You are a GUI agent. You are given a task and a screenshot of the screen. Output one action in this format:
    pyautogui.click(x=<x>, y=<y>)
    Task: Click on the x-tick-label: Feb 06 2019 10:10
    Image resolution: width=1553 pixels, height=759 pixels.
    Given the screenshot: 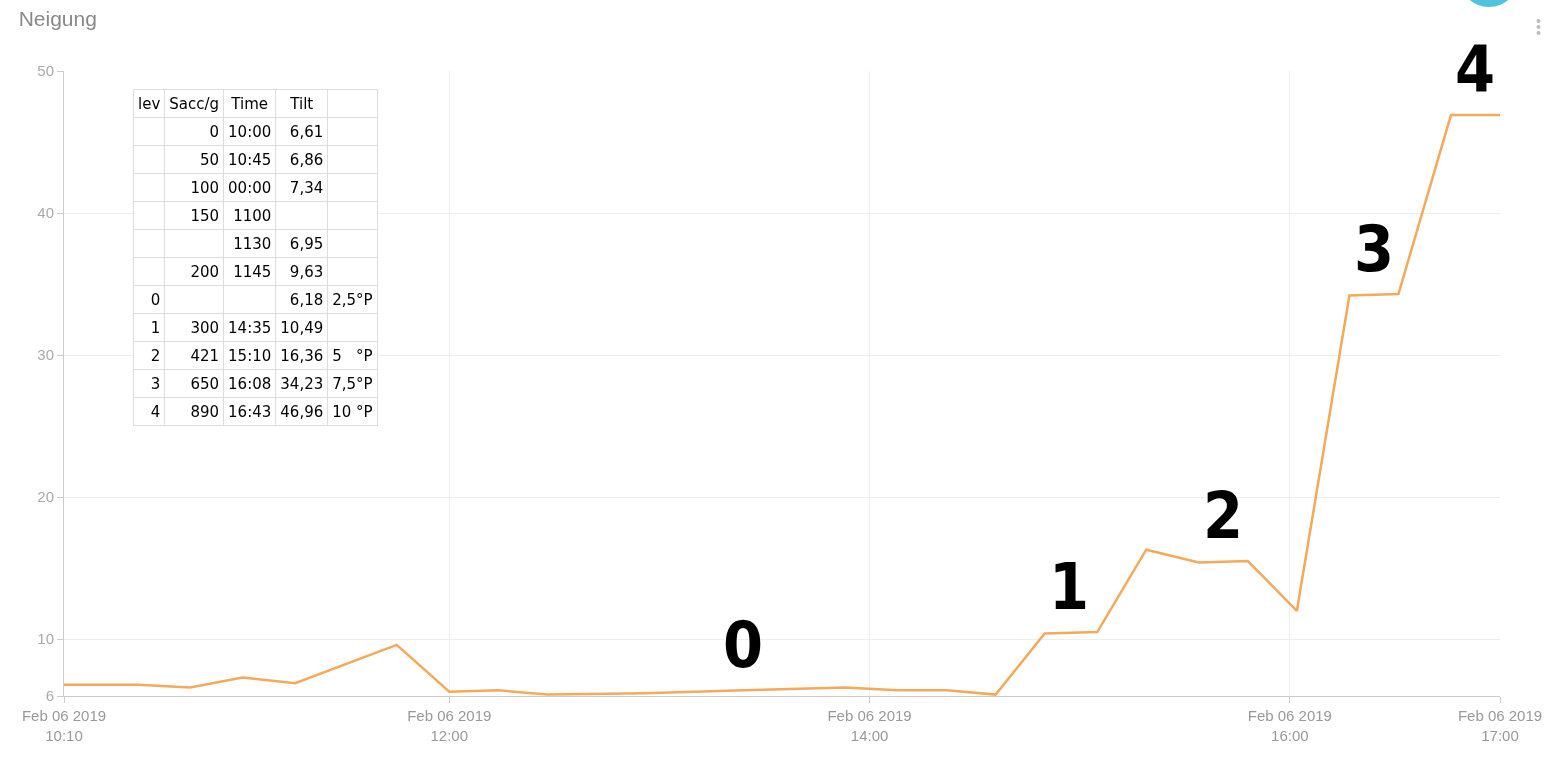 What is the action you would take?
    pyautogui.click(x=64, y=725)
    